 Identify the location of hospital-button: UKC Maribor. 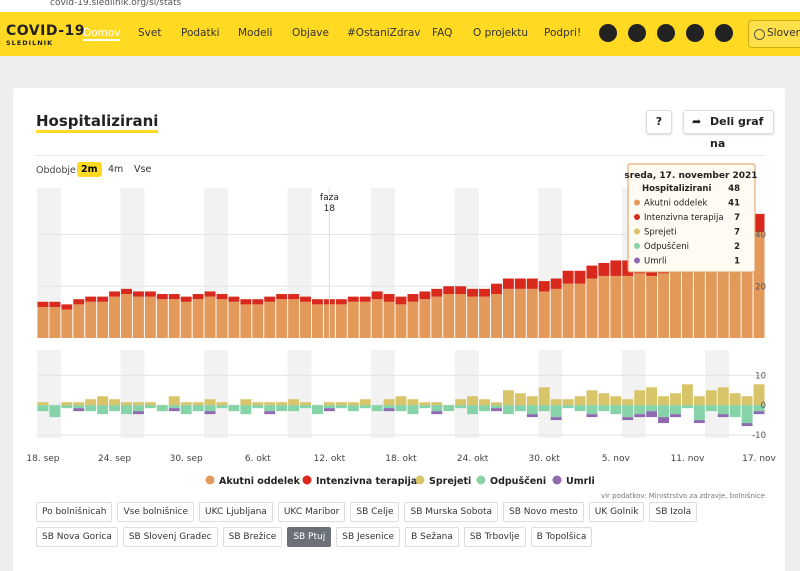
(311, 512).